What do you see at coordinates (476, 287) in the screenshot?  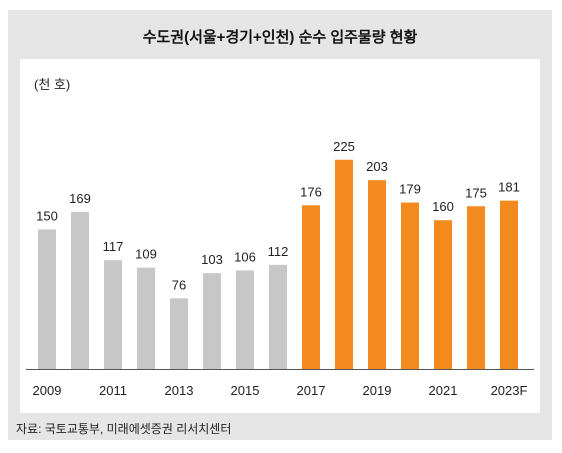 I see `bar-2022` at bounding box center [476, 287].